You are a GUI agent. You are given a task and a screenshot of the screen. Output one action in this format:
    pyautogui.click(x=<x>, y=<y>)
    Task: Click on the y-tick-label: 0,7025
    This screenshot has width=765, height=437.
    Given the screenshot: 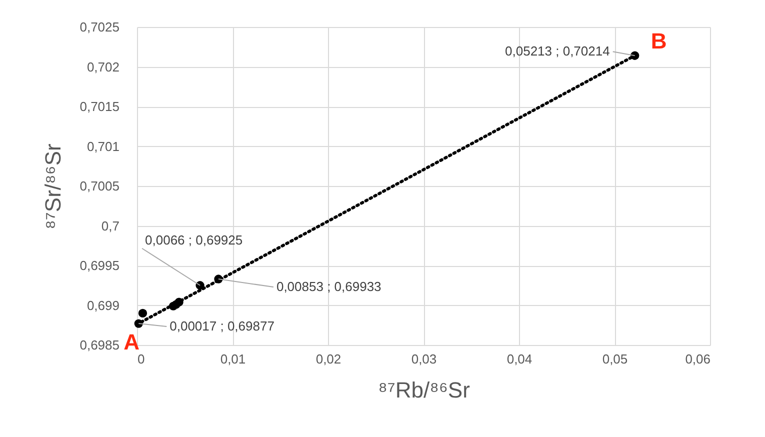 What is the action you would take?
    pyautogui.click(x=100, y=27)
    